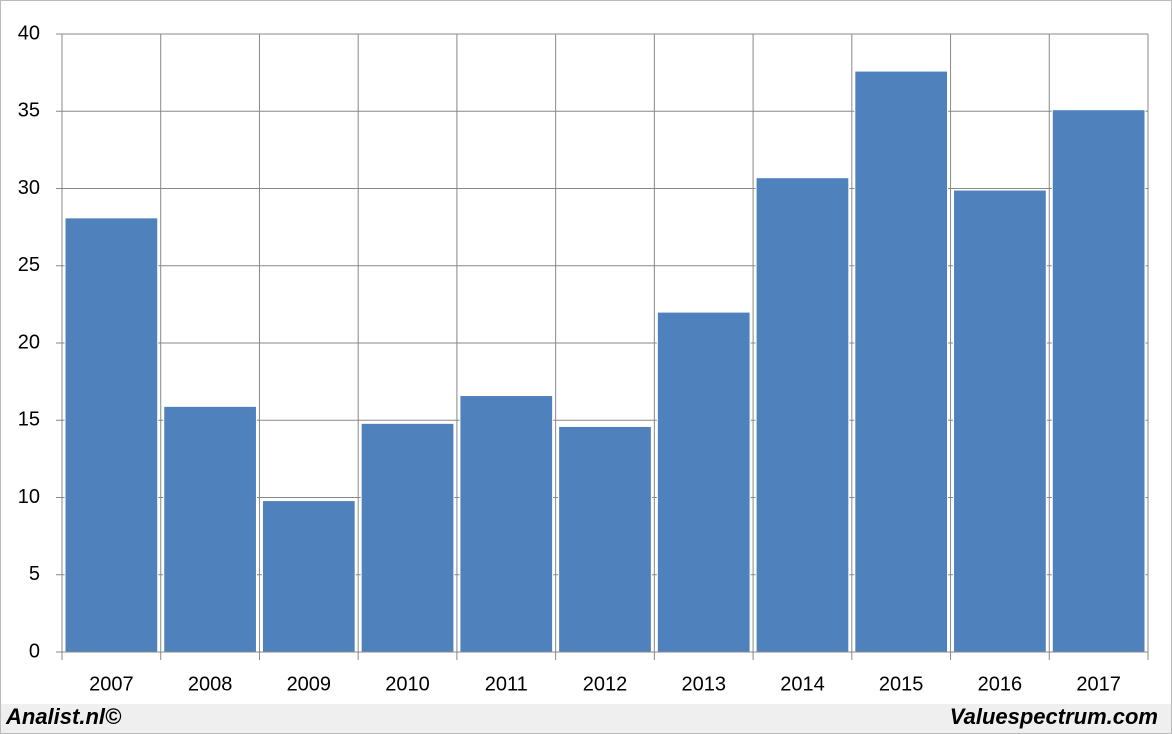 The image size is (1172, 734). I want to click on y-tick-label: 30, so click(29, 188).